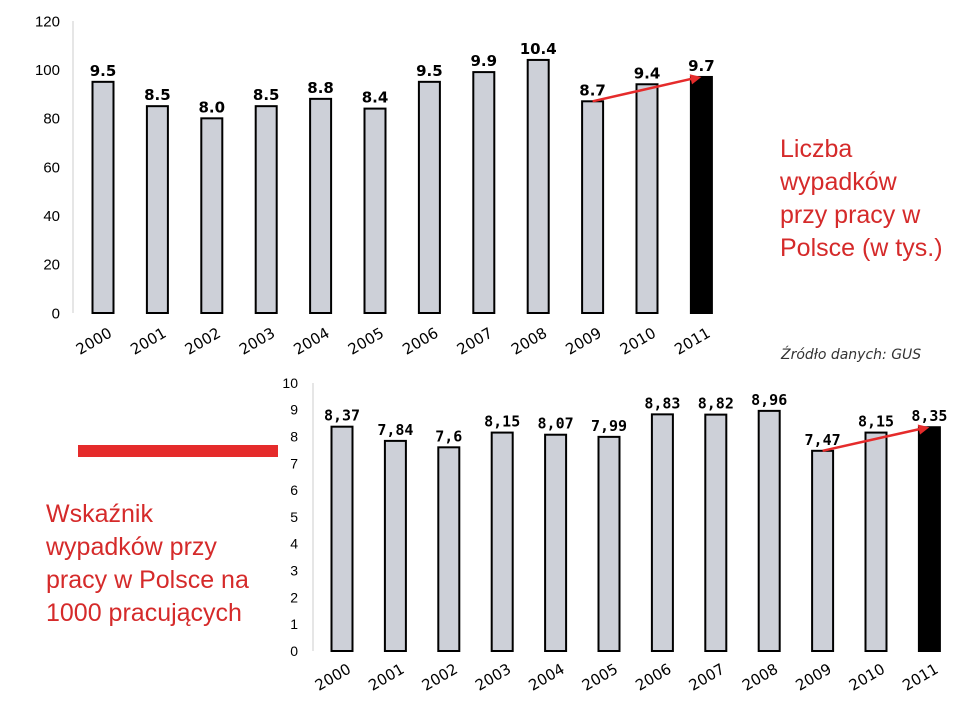  What do you see at coordinates (707, 677) in the screenshot?
I see `category-label-2007: 2007` at bounding box center [707, 677].